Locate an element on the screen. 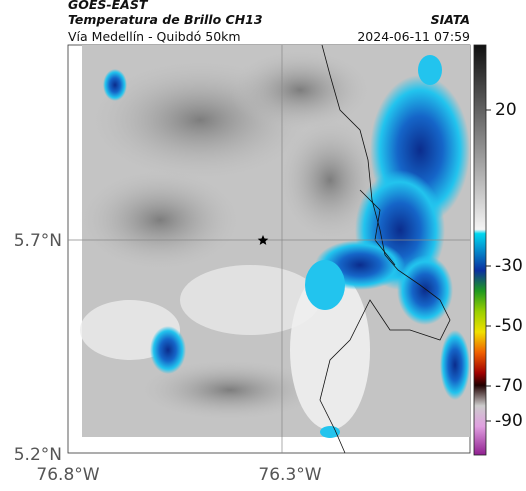 Image resolution: width=526 pixels, height=491 pixels. title: Temperatura de Brillo CH13 is located at coordinates (165, 19).